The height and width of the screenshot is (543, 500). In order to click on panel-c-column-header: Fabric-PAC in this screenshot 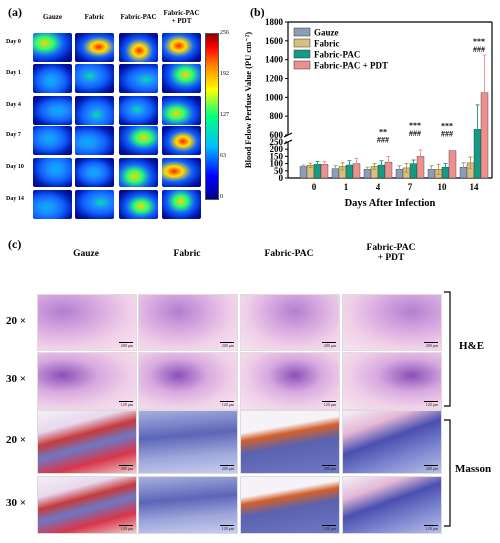, I will do `click(289, 254)`.